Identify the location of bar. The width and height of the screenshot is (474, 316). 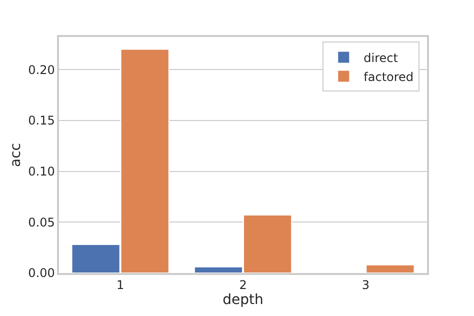
(390, 268).